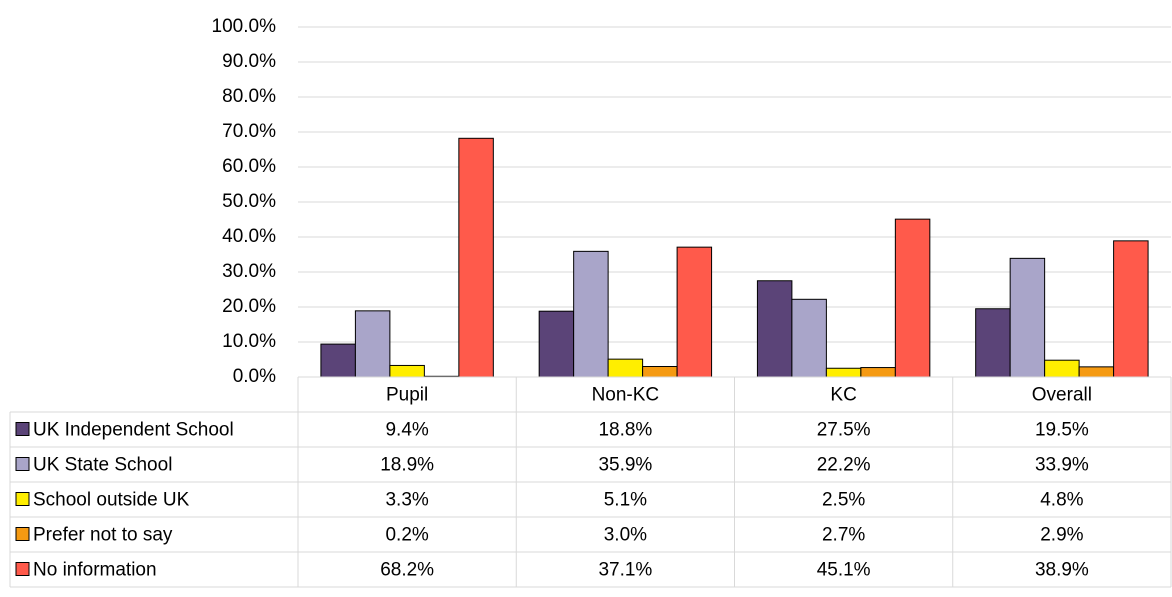 The image size is (1172, 597). Describe the element at coordinates (625, 430) in the screenshot. I see `table-cell: 18.8%` at that location.